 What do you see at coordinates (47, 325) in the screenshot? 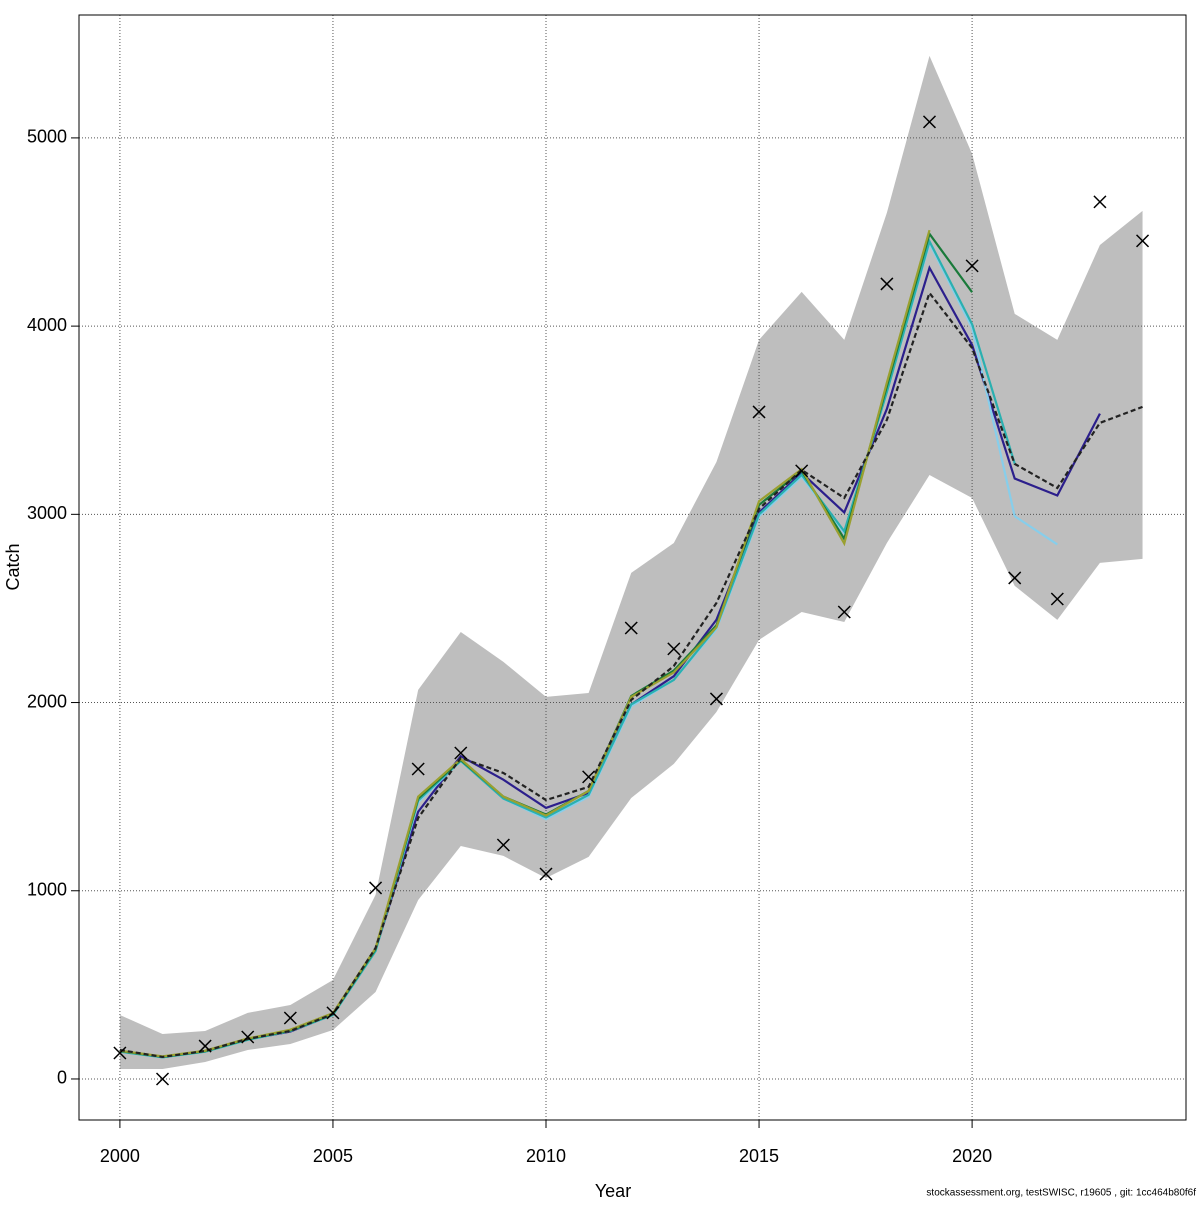
I see `y-tick-label: 4000` at bounding box center [47, 325].